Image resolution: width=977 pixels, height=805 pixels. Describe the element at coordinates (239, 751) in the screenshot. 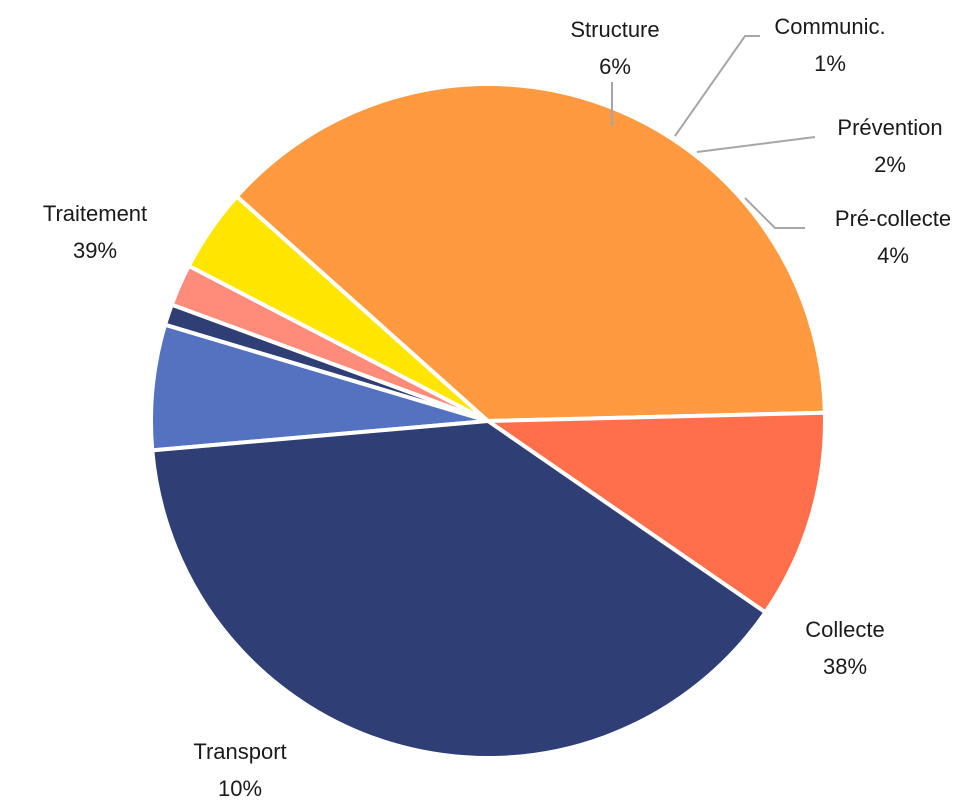

I see `slice-label: Transport` at that location.